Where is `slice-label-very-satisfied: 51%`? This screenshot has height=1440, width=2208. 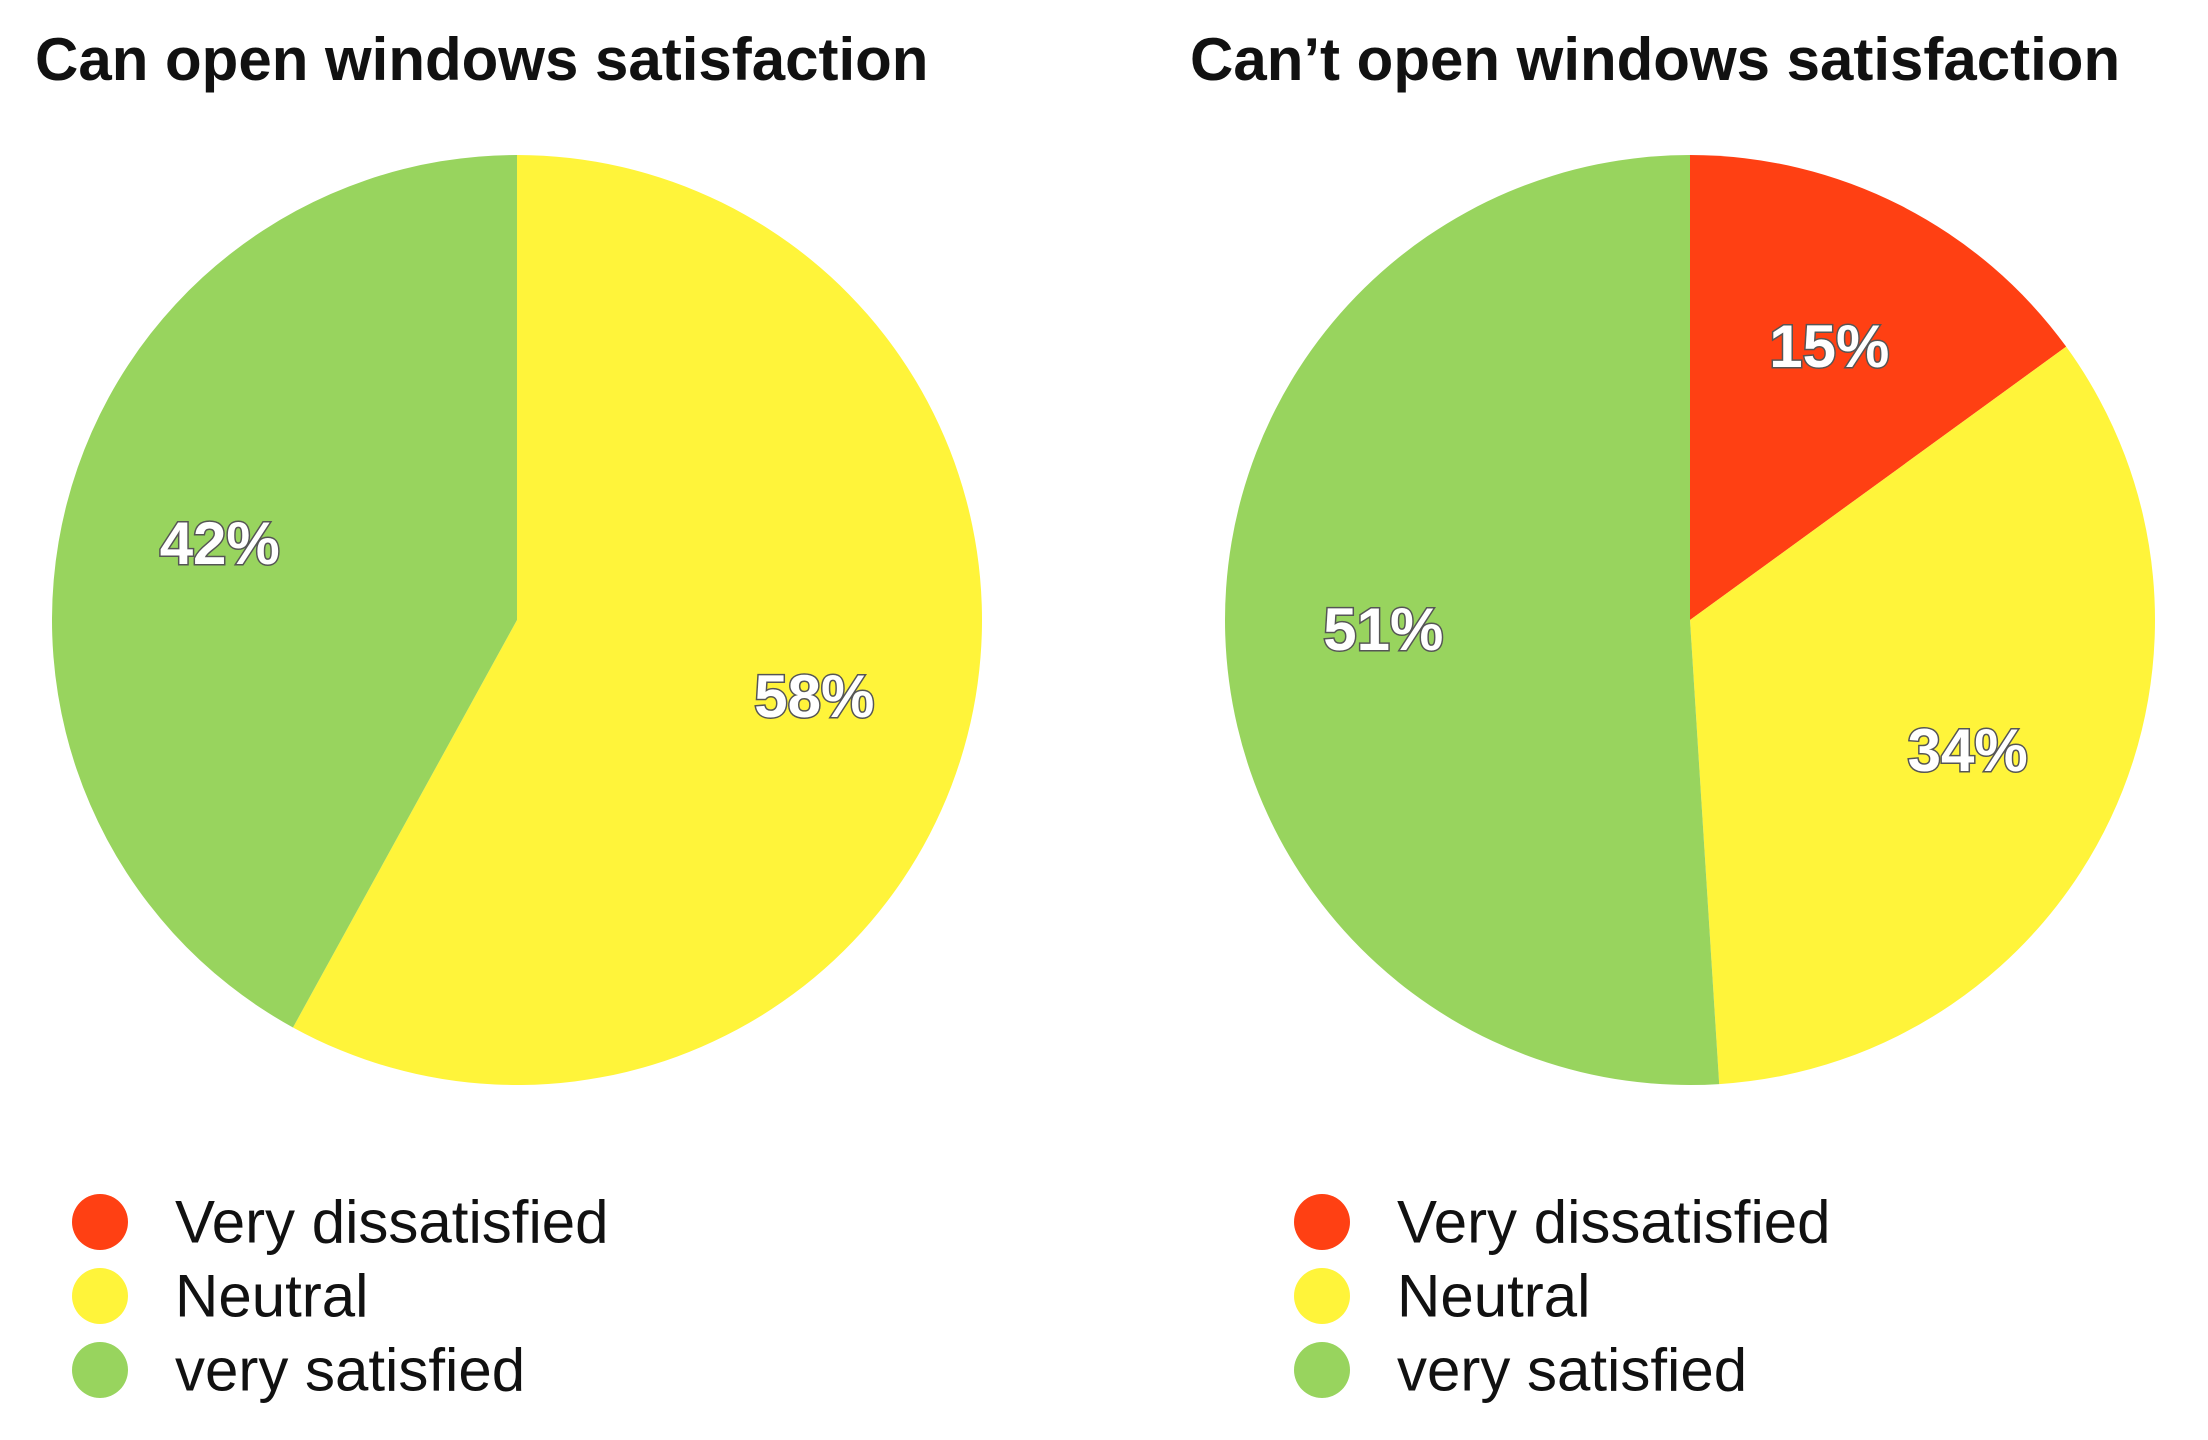 slice-label-very-satisfied: 51% is located at coordinates (1383, 629).